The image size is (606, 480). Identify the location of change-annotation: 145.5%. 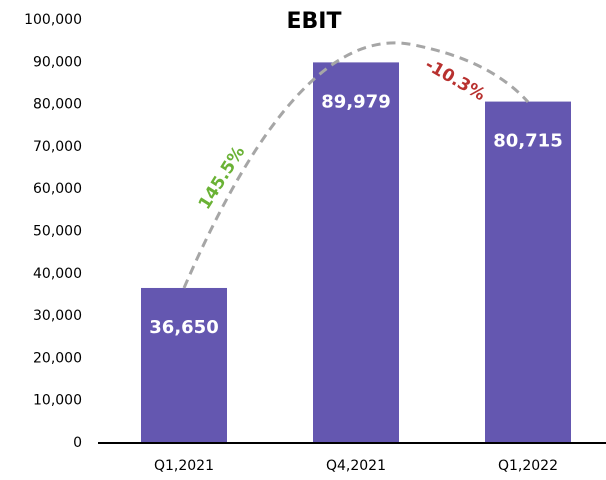
(222, 178).